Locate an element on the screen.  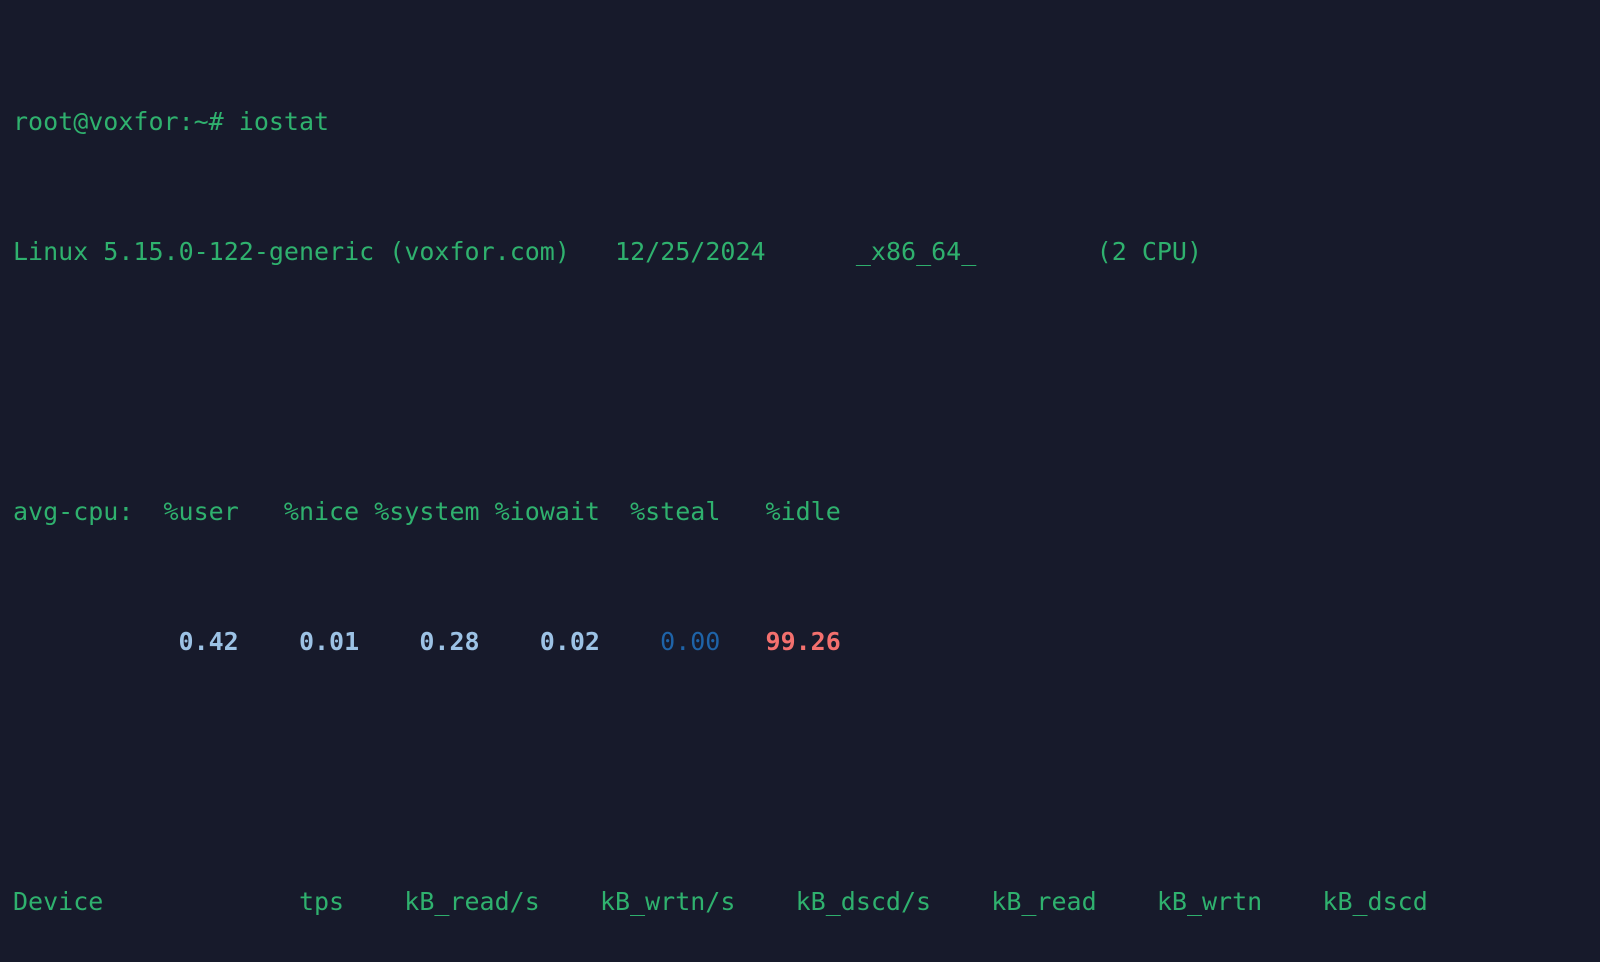
typed-command: iostat is located at coordinates (284, 121).